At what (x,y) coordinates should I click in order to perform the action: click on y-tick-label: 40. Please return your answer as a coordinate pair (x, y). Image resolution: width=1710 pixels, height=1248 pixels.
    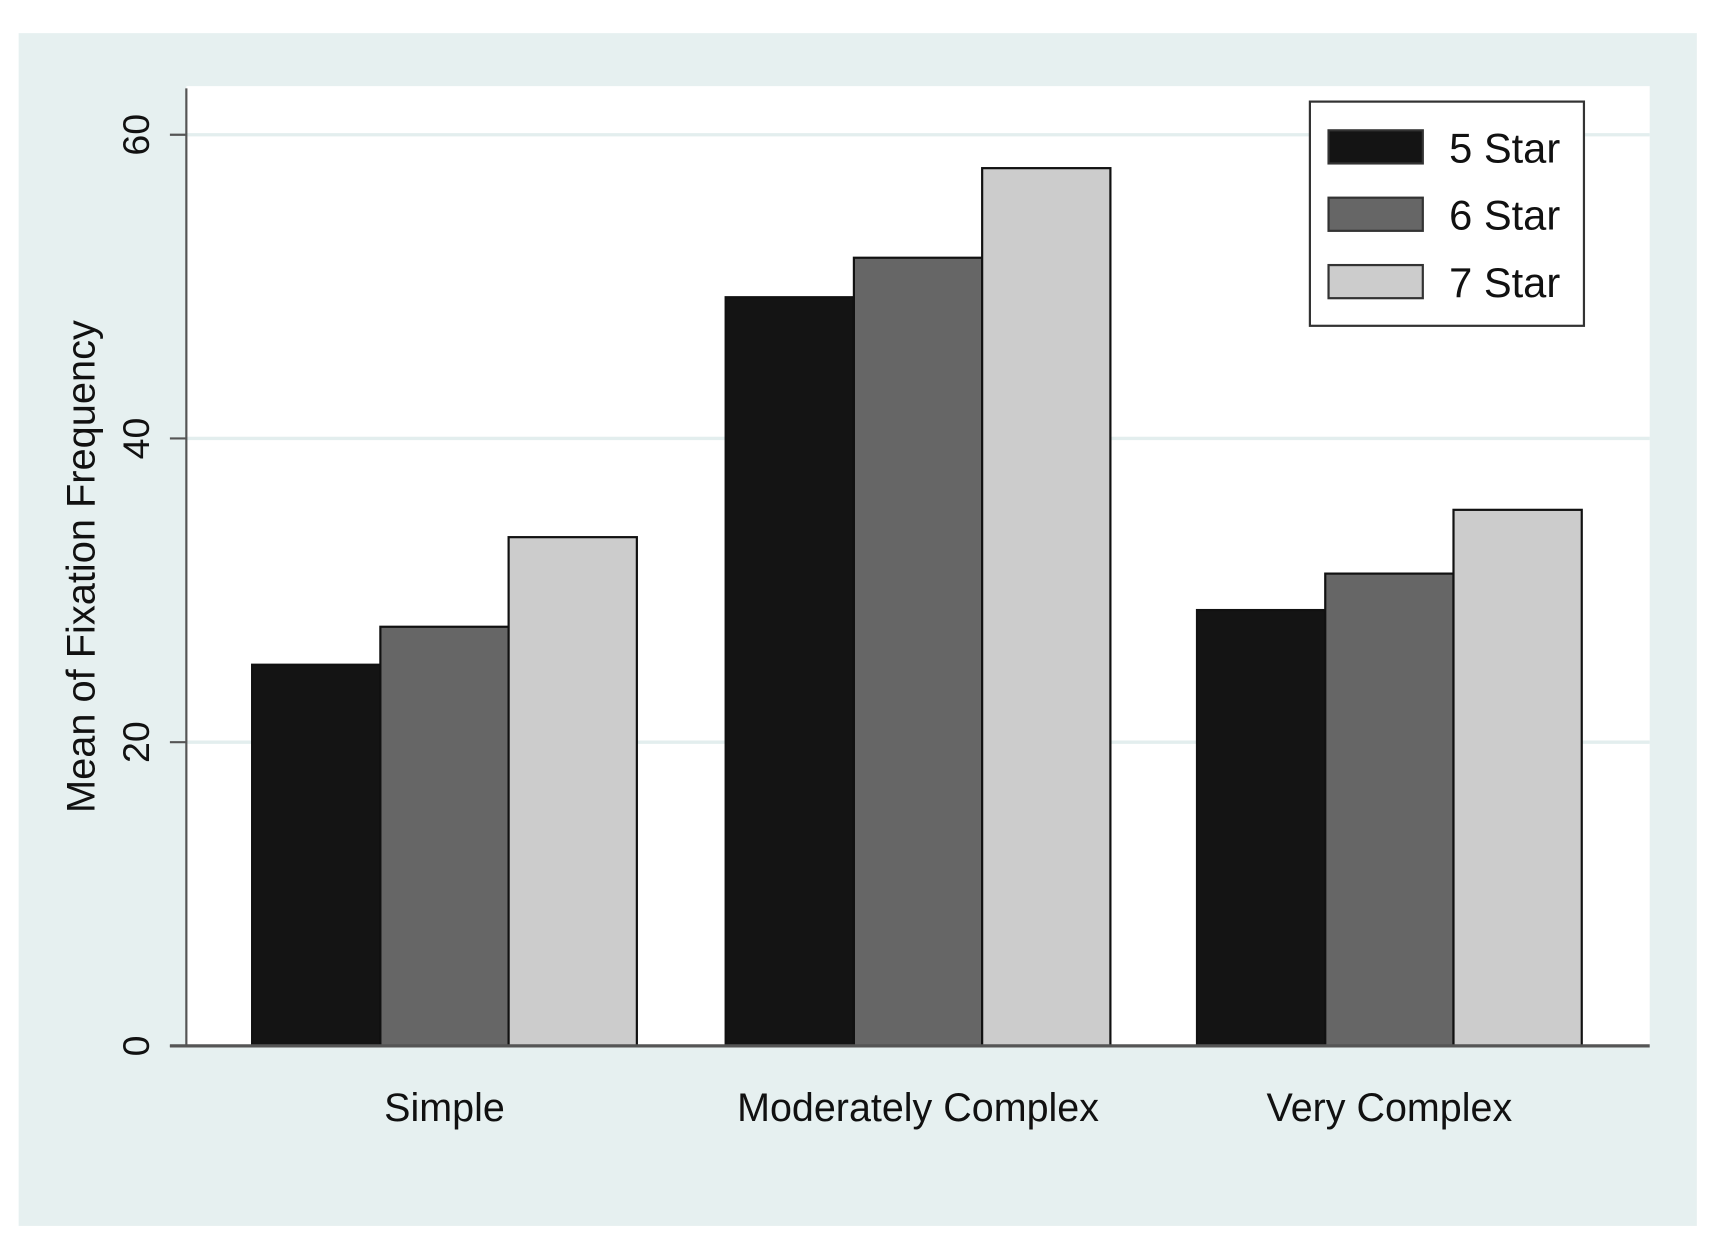
    Looking at the image, I should click on (136, 439).